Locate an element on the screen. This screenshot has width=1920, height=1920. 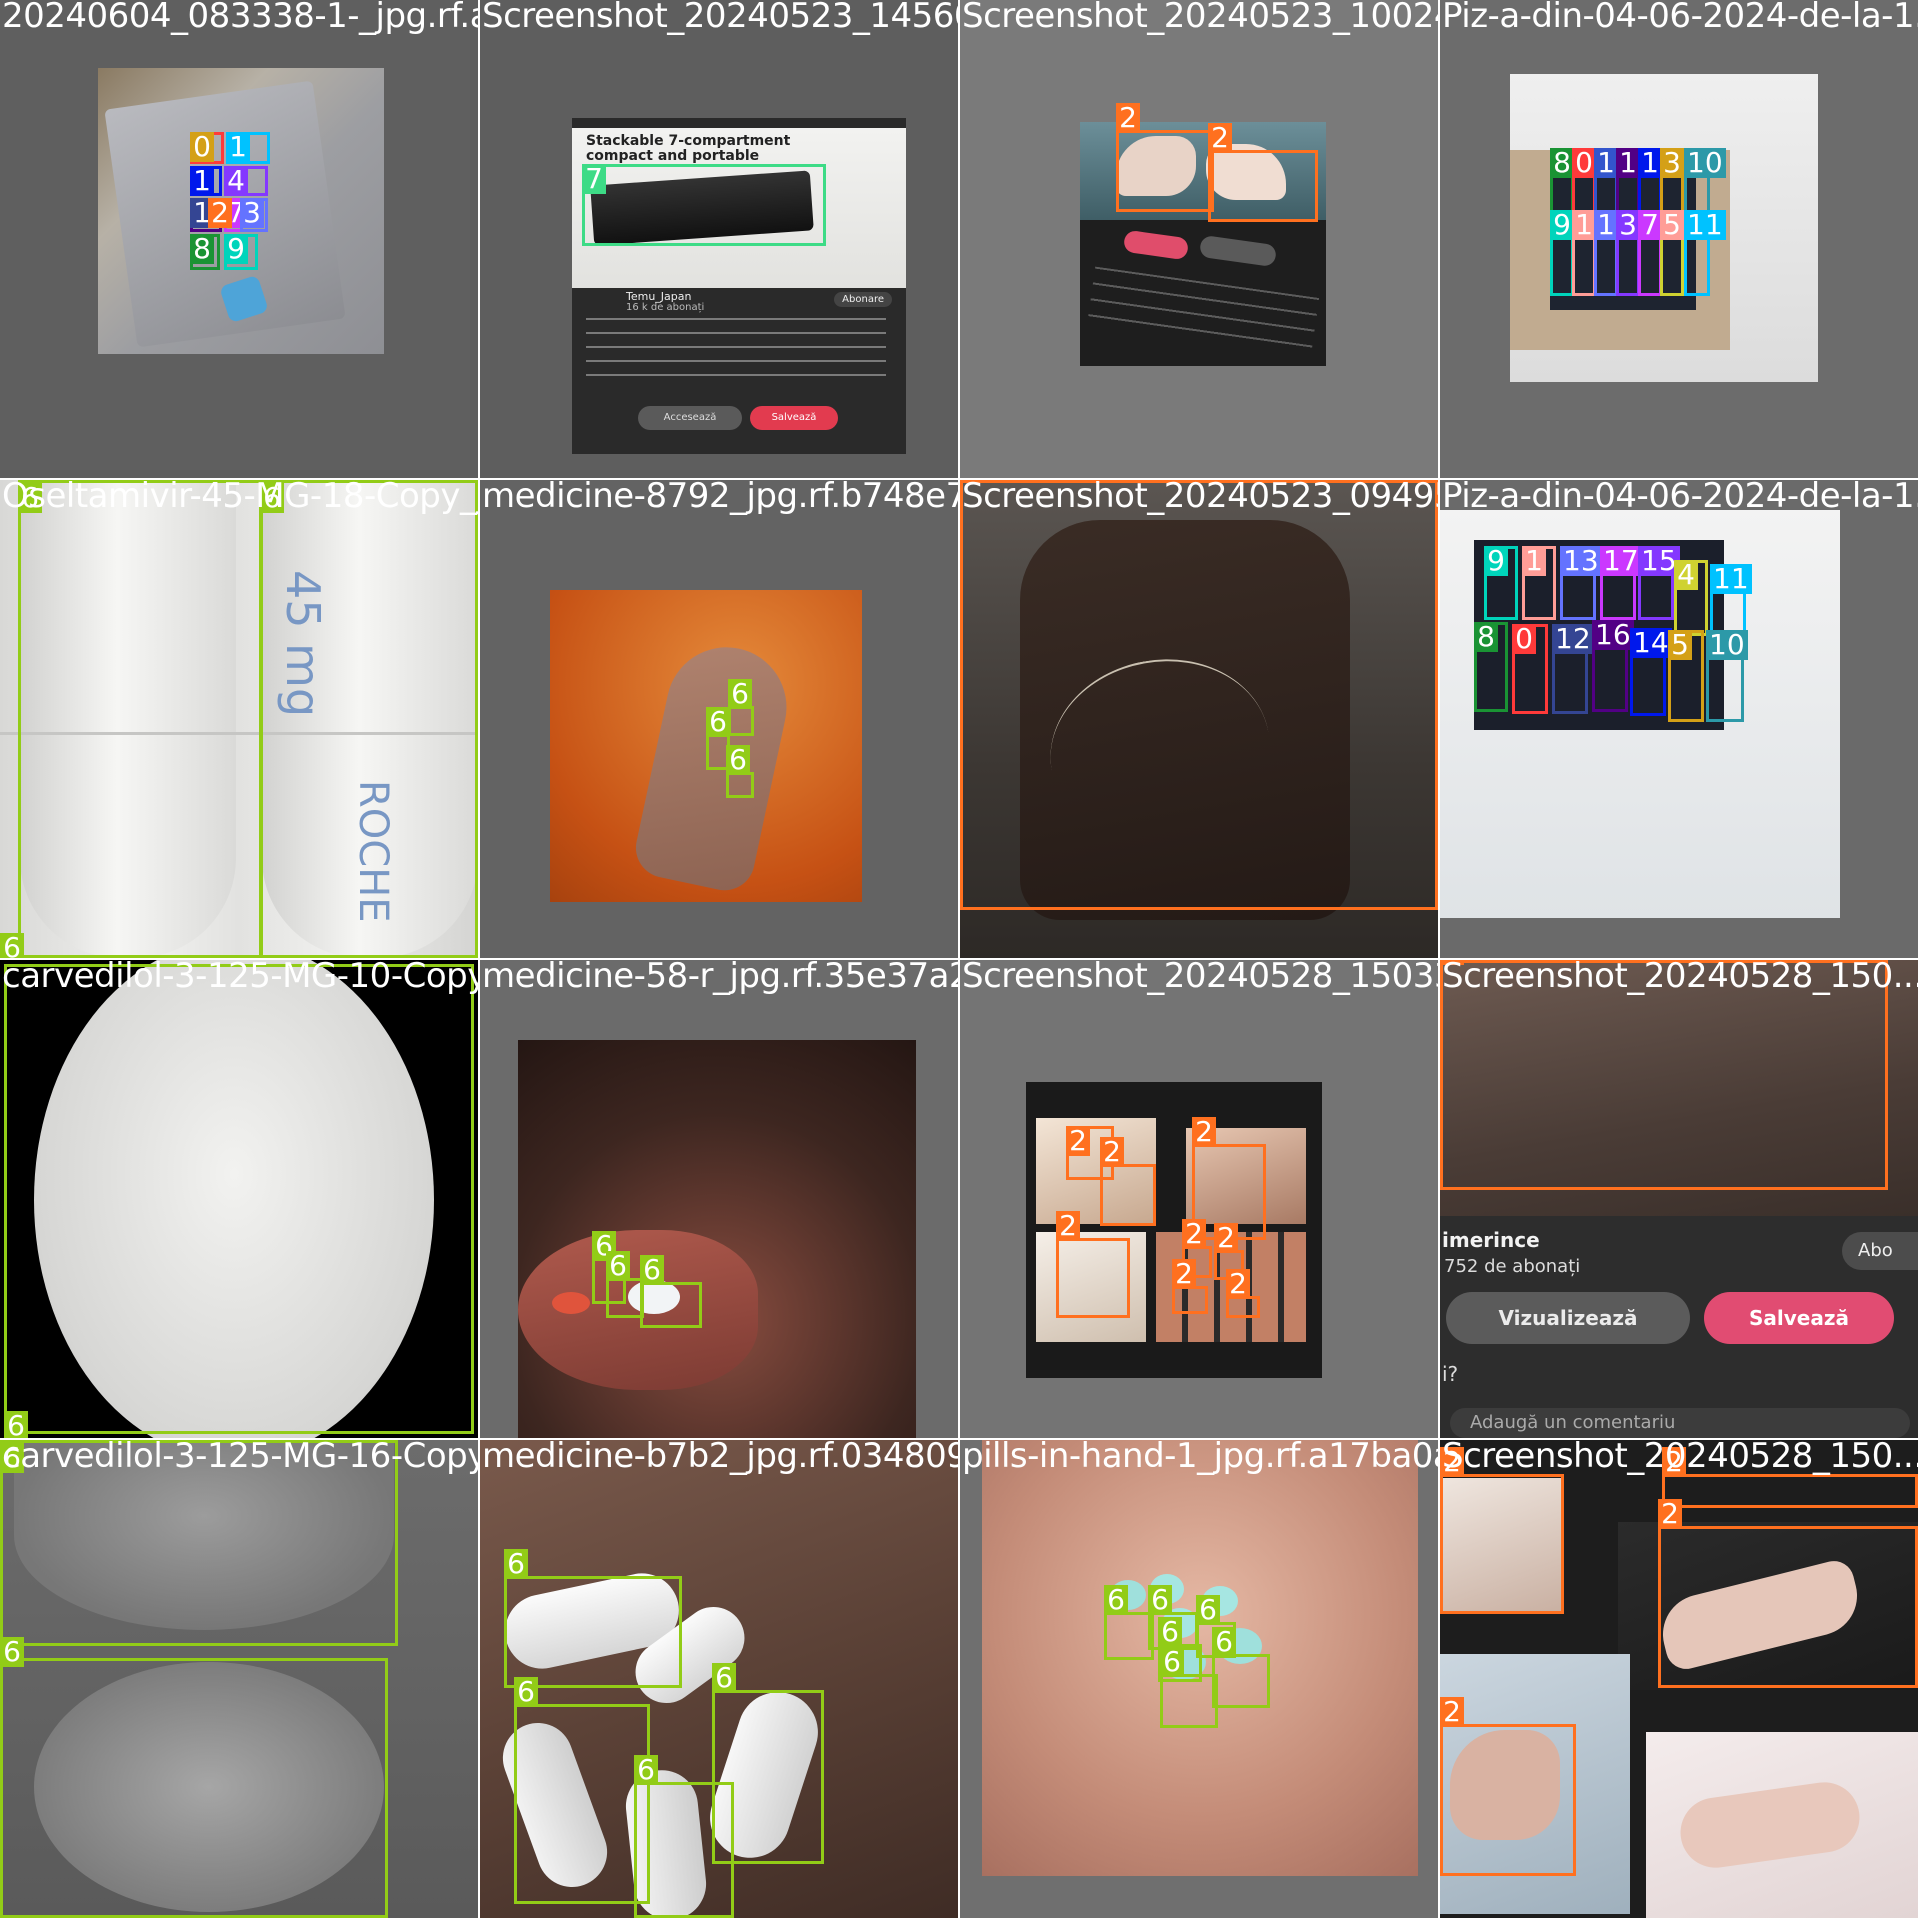
photo-pinterest-hands is located at coordinates (1203, 244).